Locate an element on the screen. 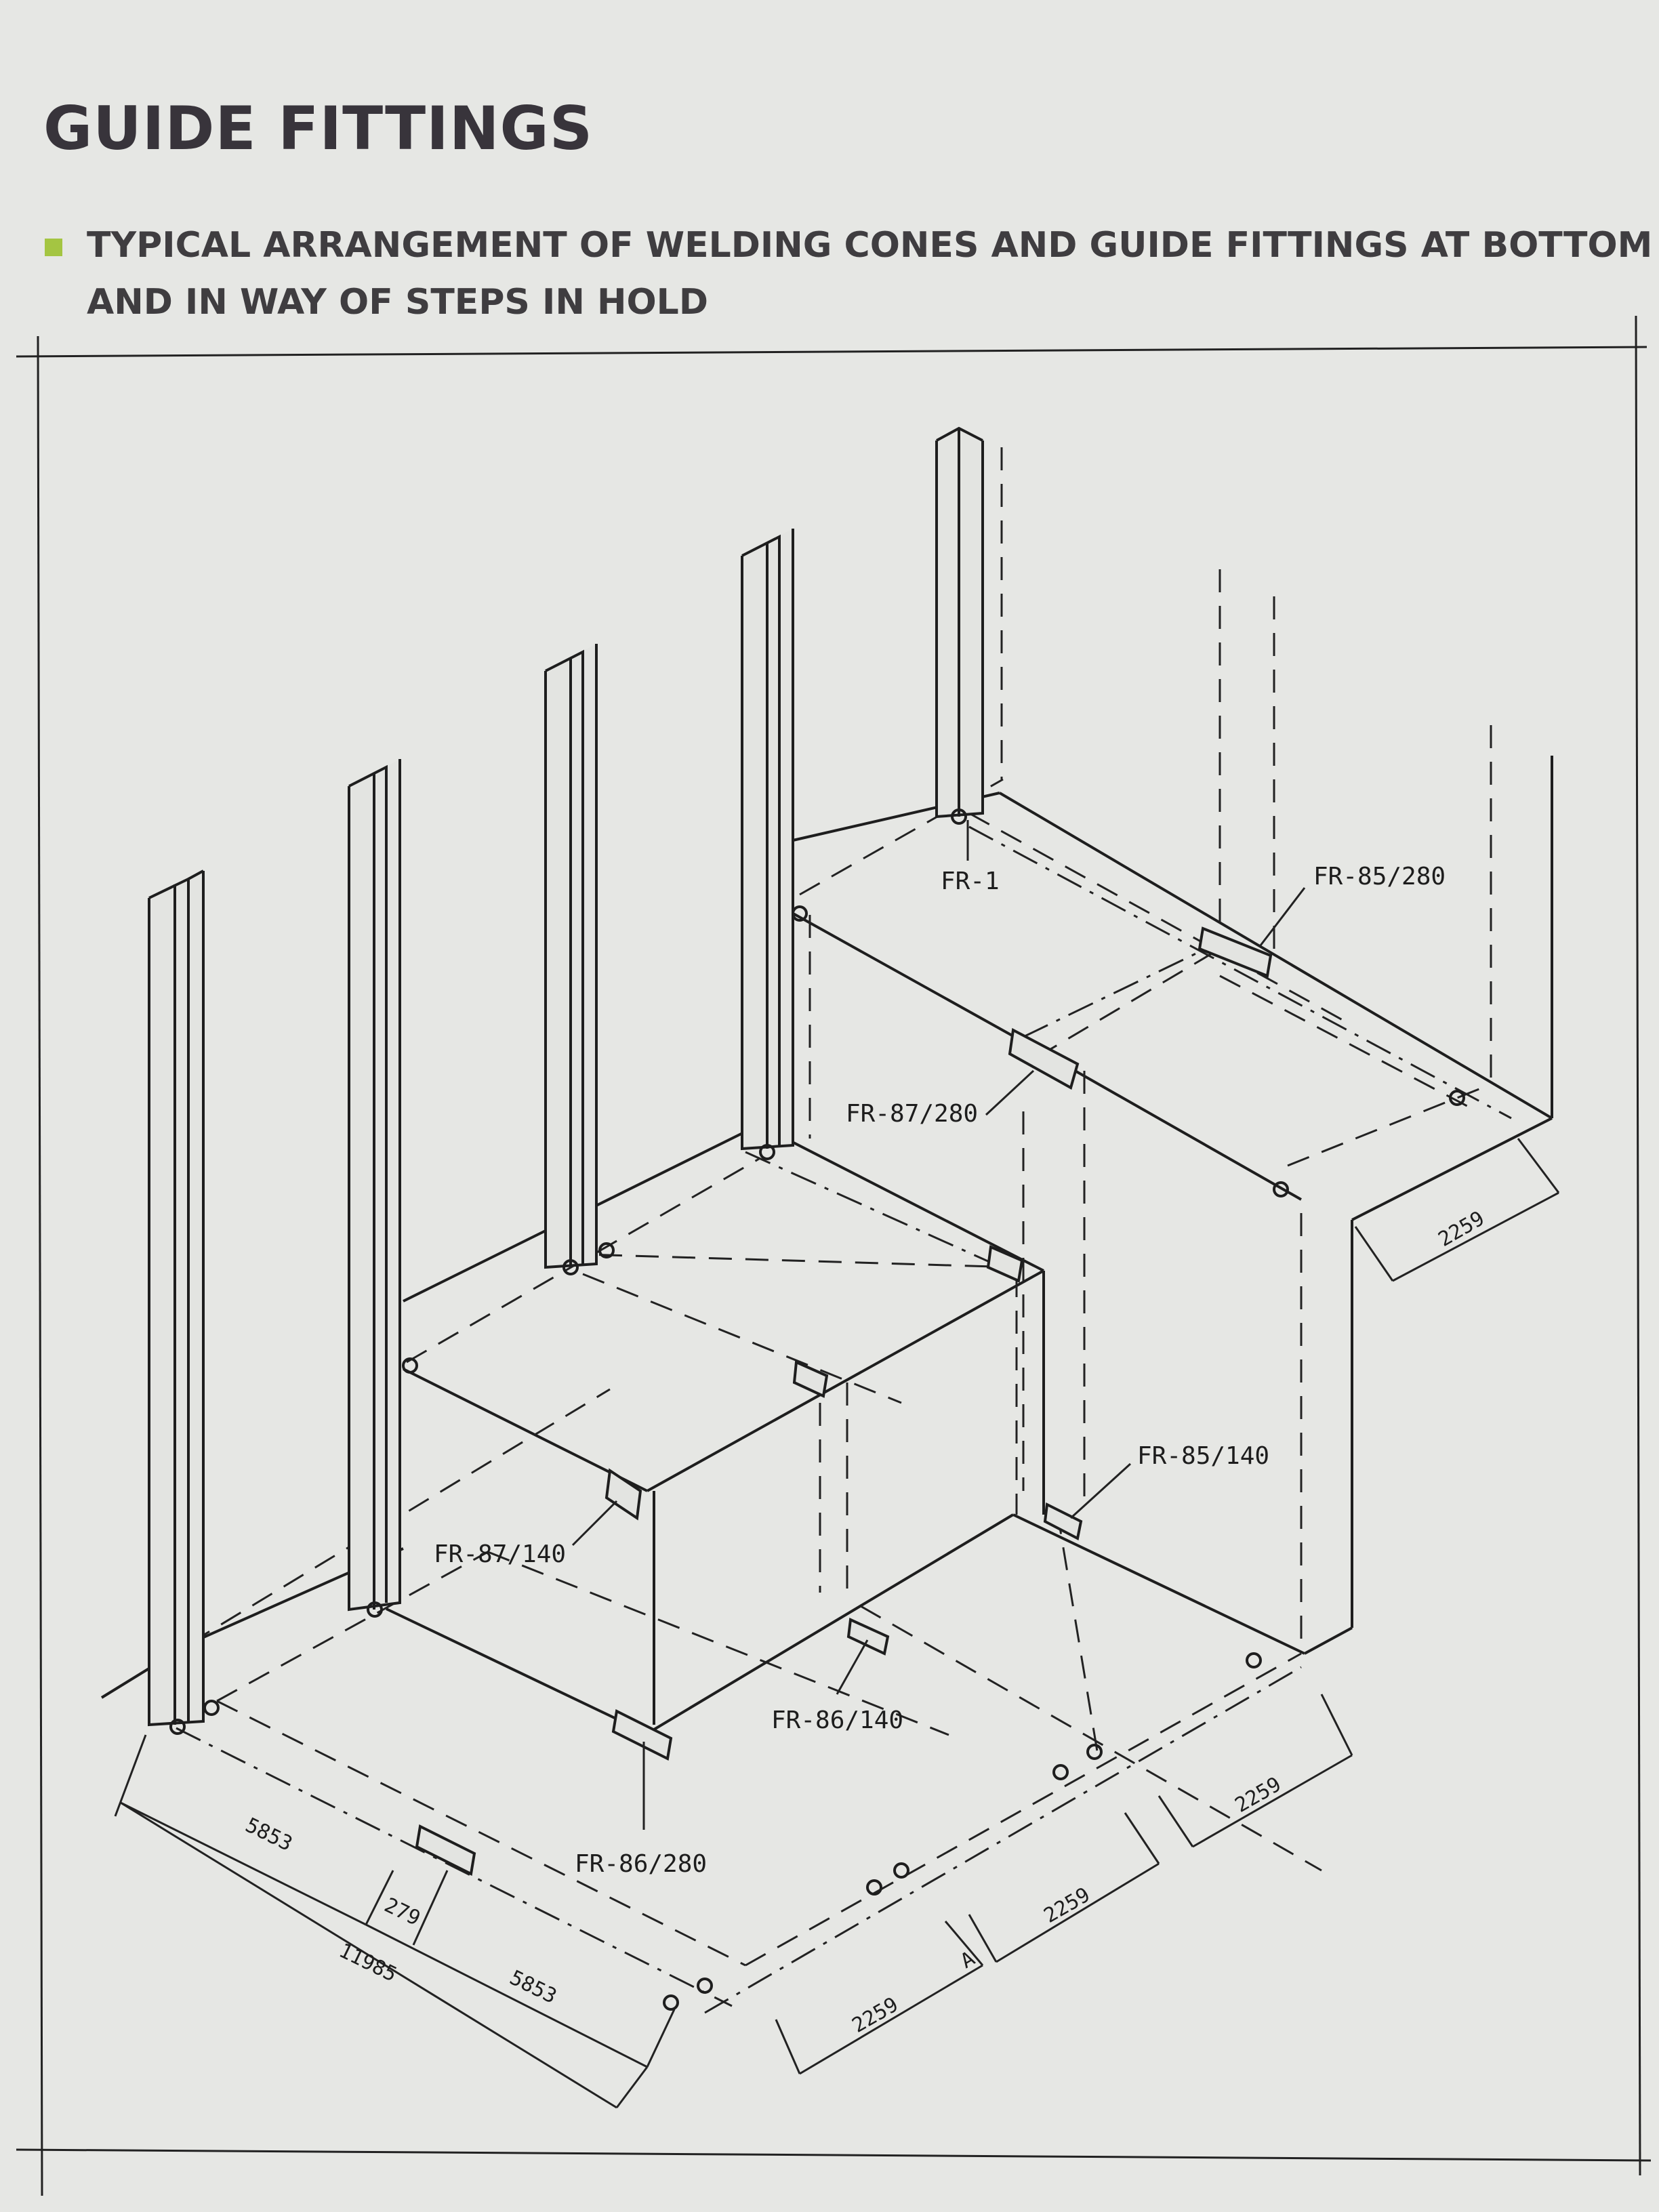 This screenshot has width=1659, height=2212. dim-2259-front: 2259 is located at coordinates (875, 2014).